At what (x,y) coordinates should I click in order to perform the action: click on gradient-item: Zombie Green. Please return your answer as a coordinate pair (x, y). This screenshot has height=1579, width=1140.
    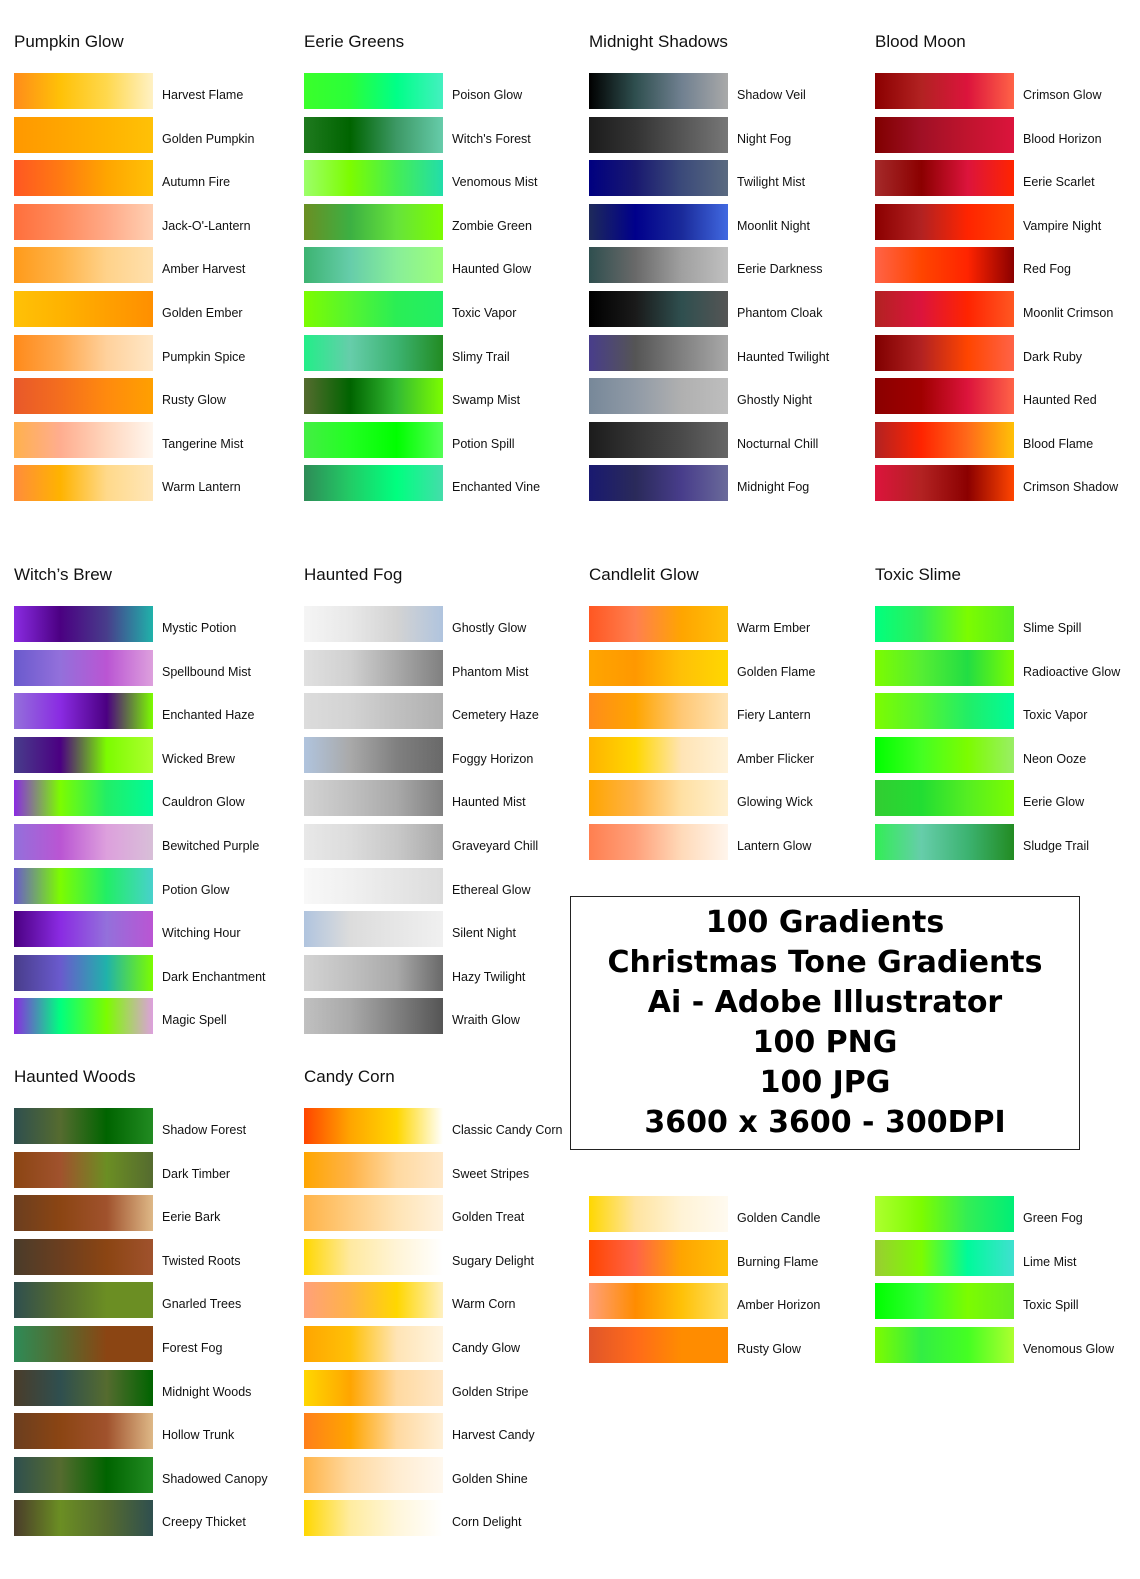
    Looking at the image, I should click on (439, 222).